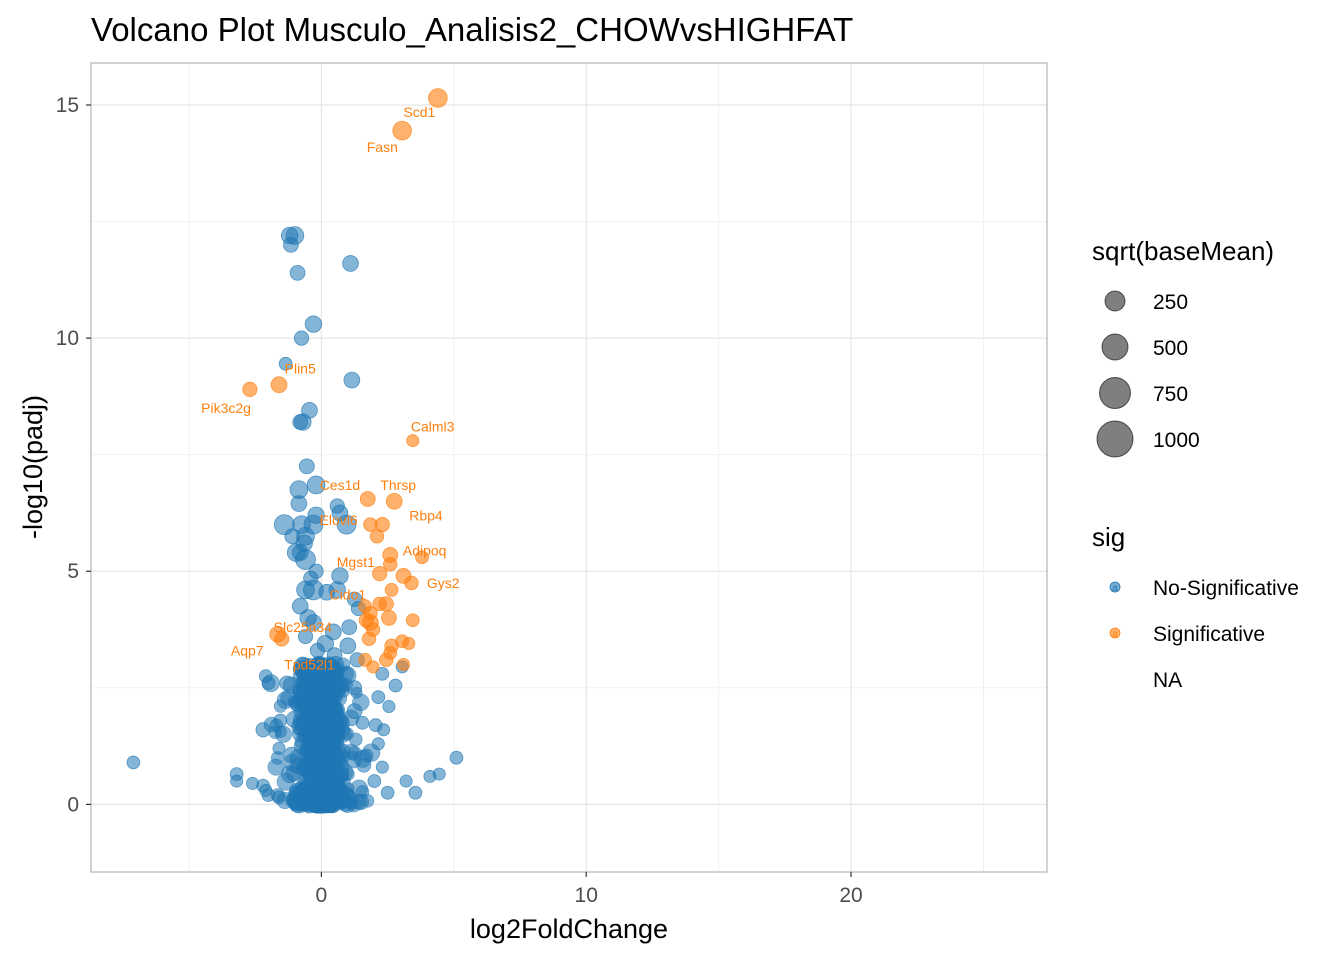 The image size is (1344, 960). I want to click on y-axis-ticks: 0 5 10 15, so click(73, 455).